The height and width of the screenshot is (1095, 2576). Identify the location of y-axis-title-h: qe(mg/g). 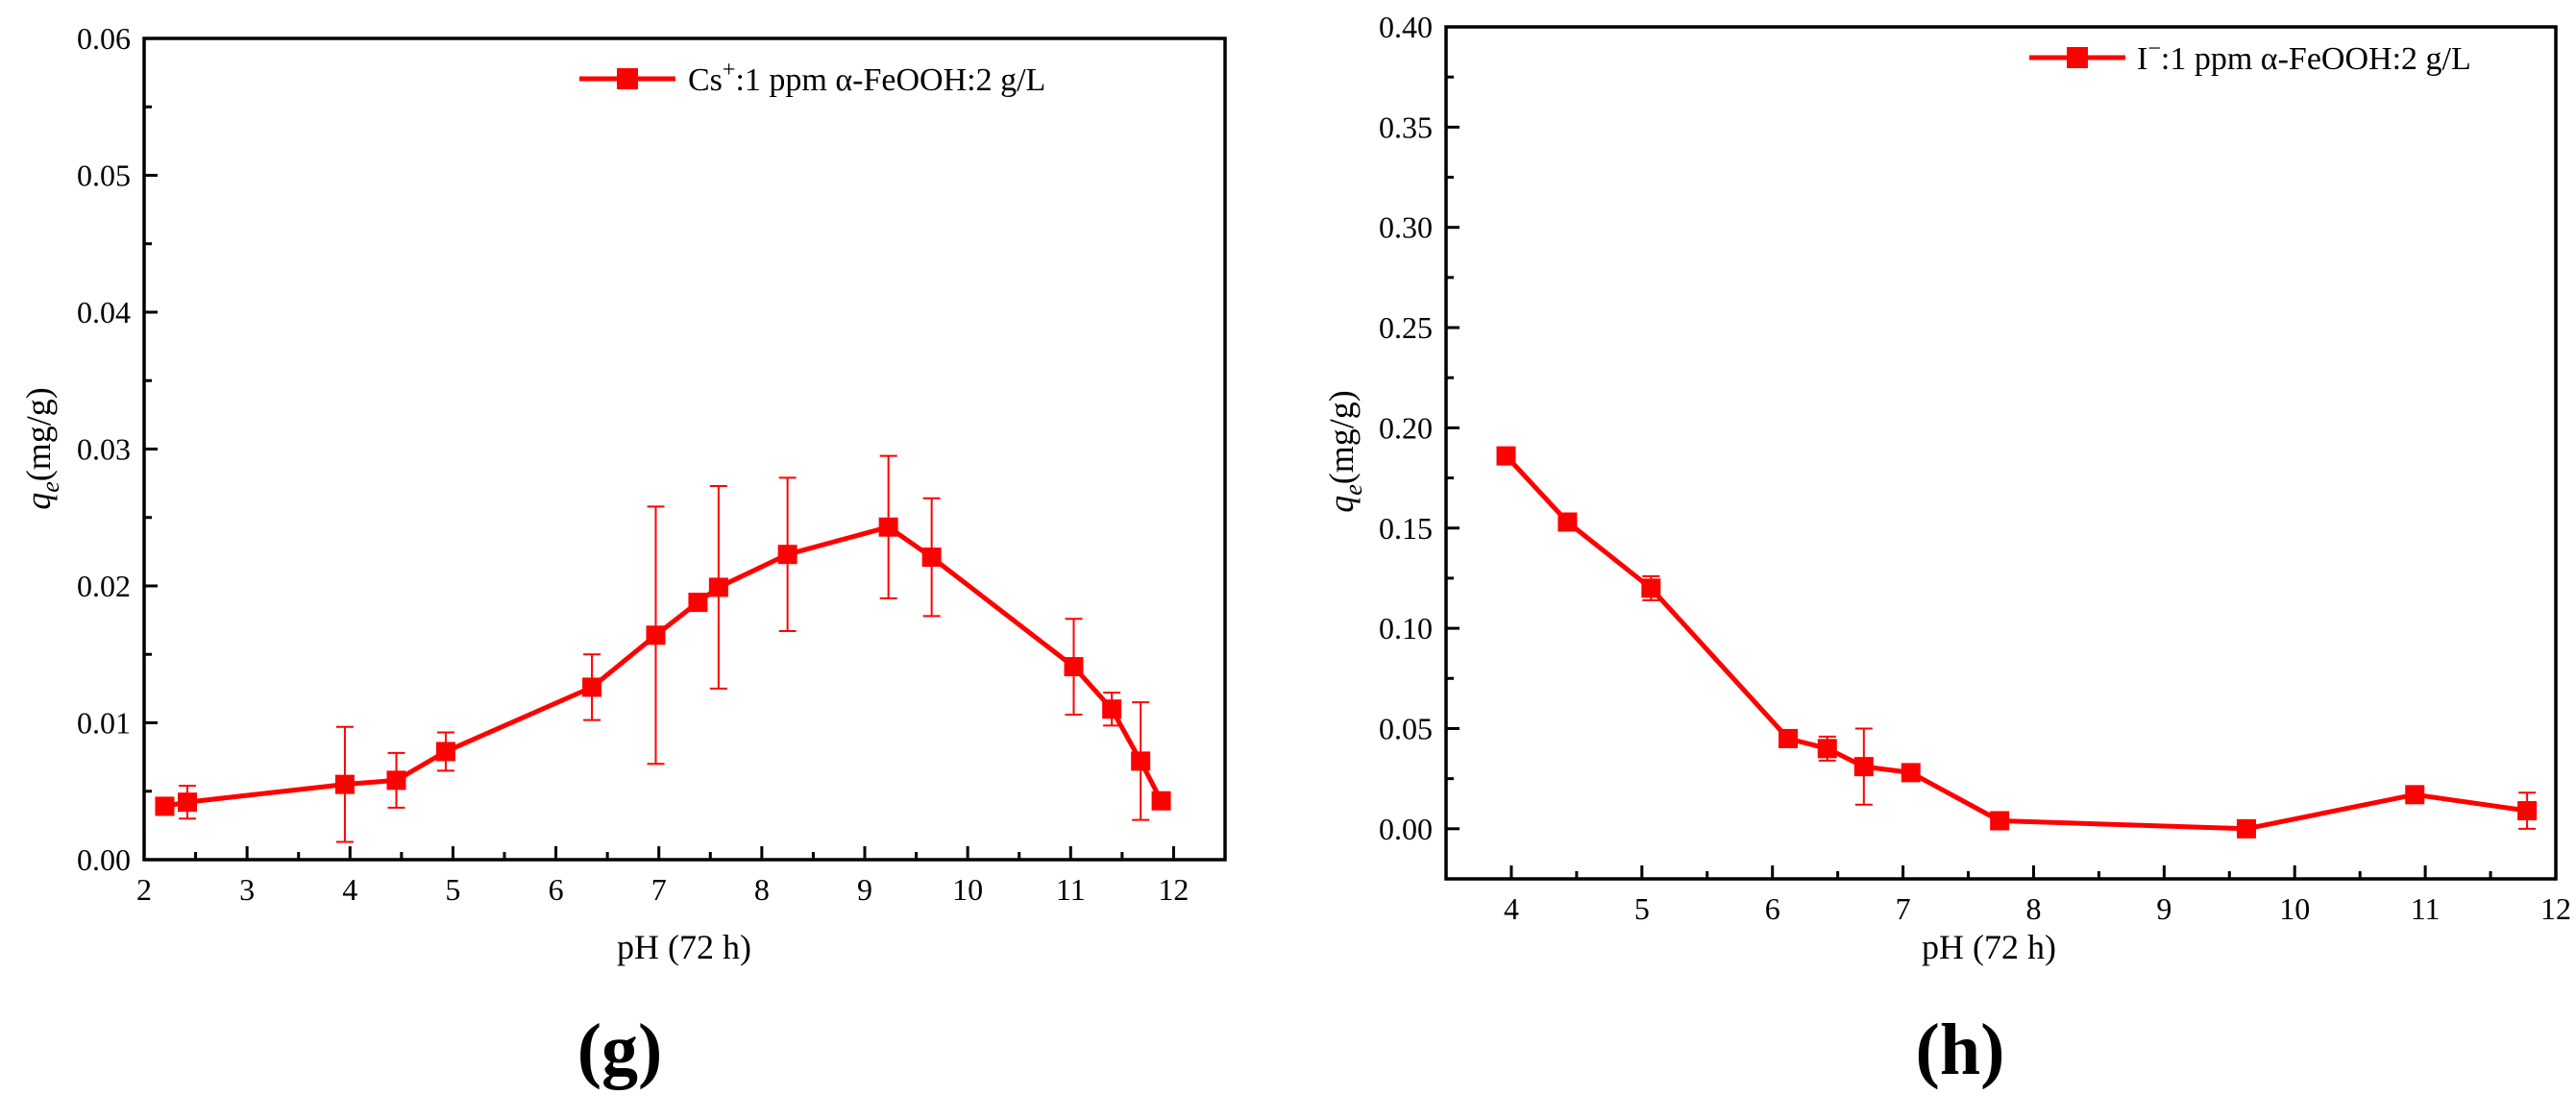
(1344, 451).